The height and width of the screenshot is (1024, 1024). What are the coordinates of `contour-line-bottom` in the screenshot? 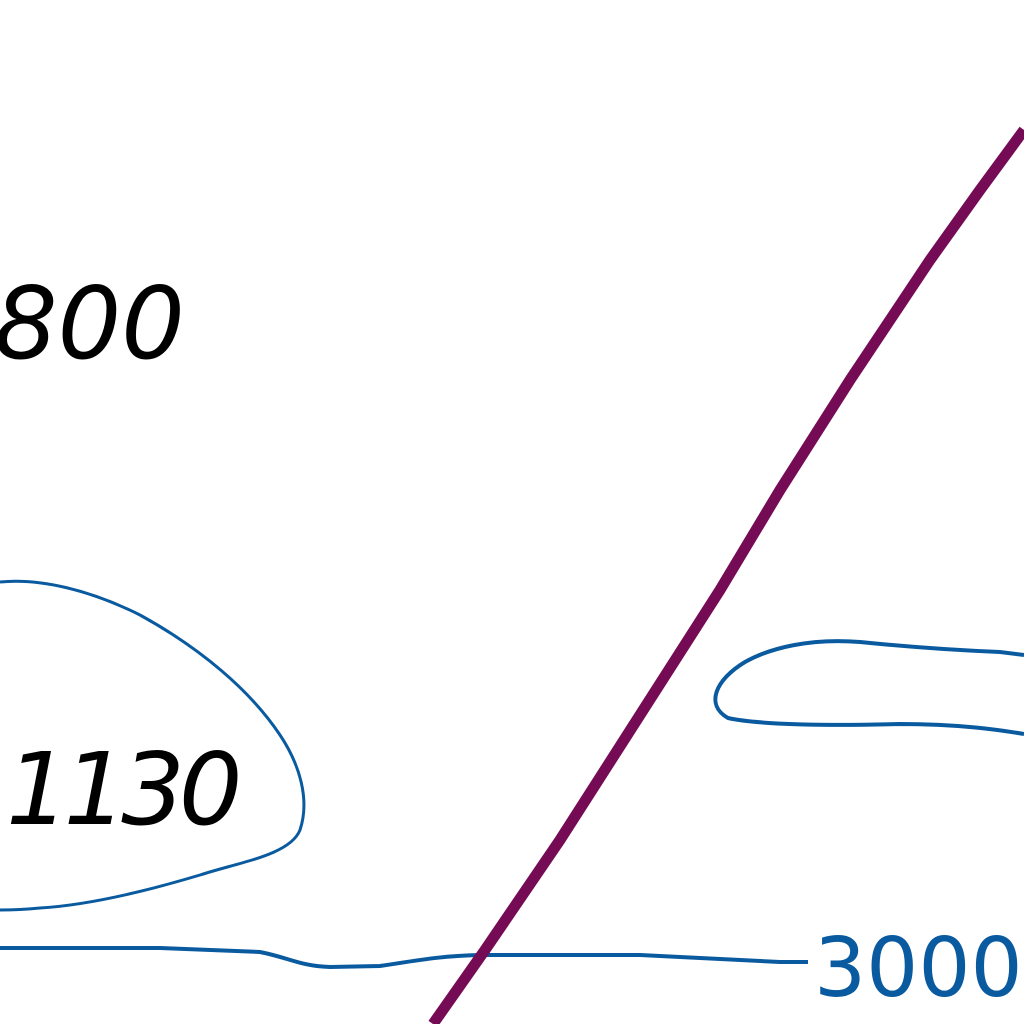 It's located at (404, 957).